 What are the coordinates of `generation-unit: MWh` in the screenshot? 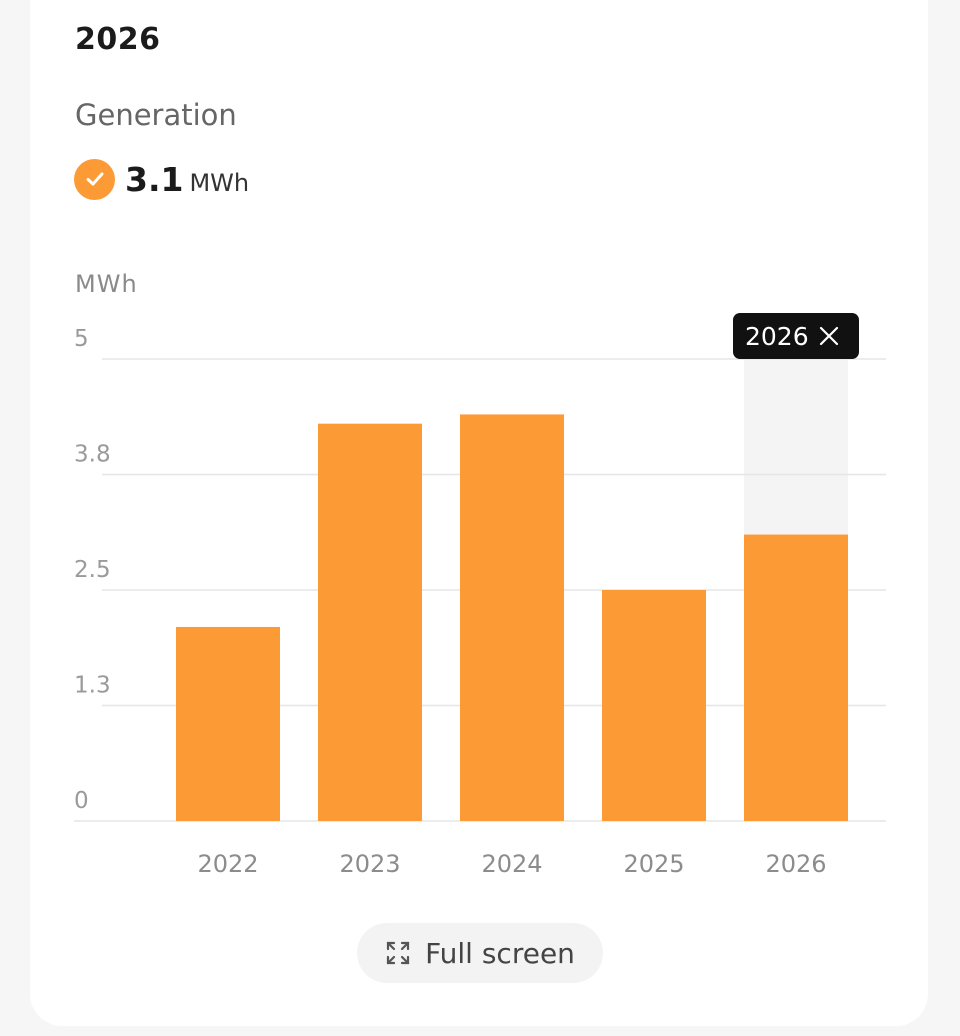 It's located at (219, 183).